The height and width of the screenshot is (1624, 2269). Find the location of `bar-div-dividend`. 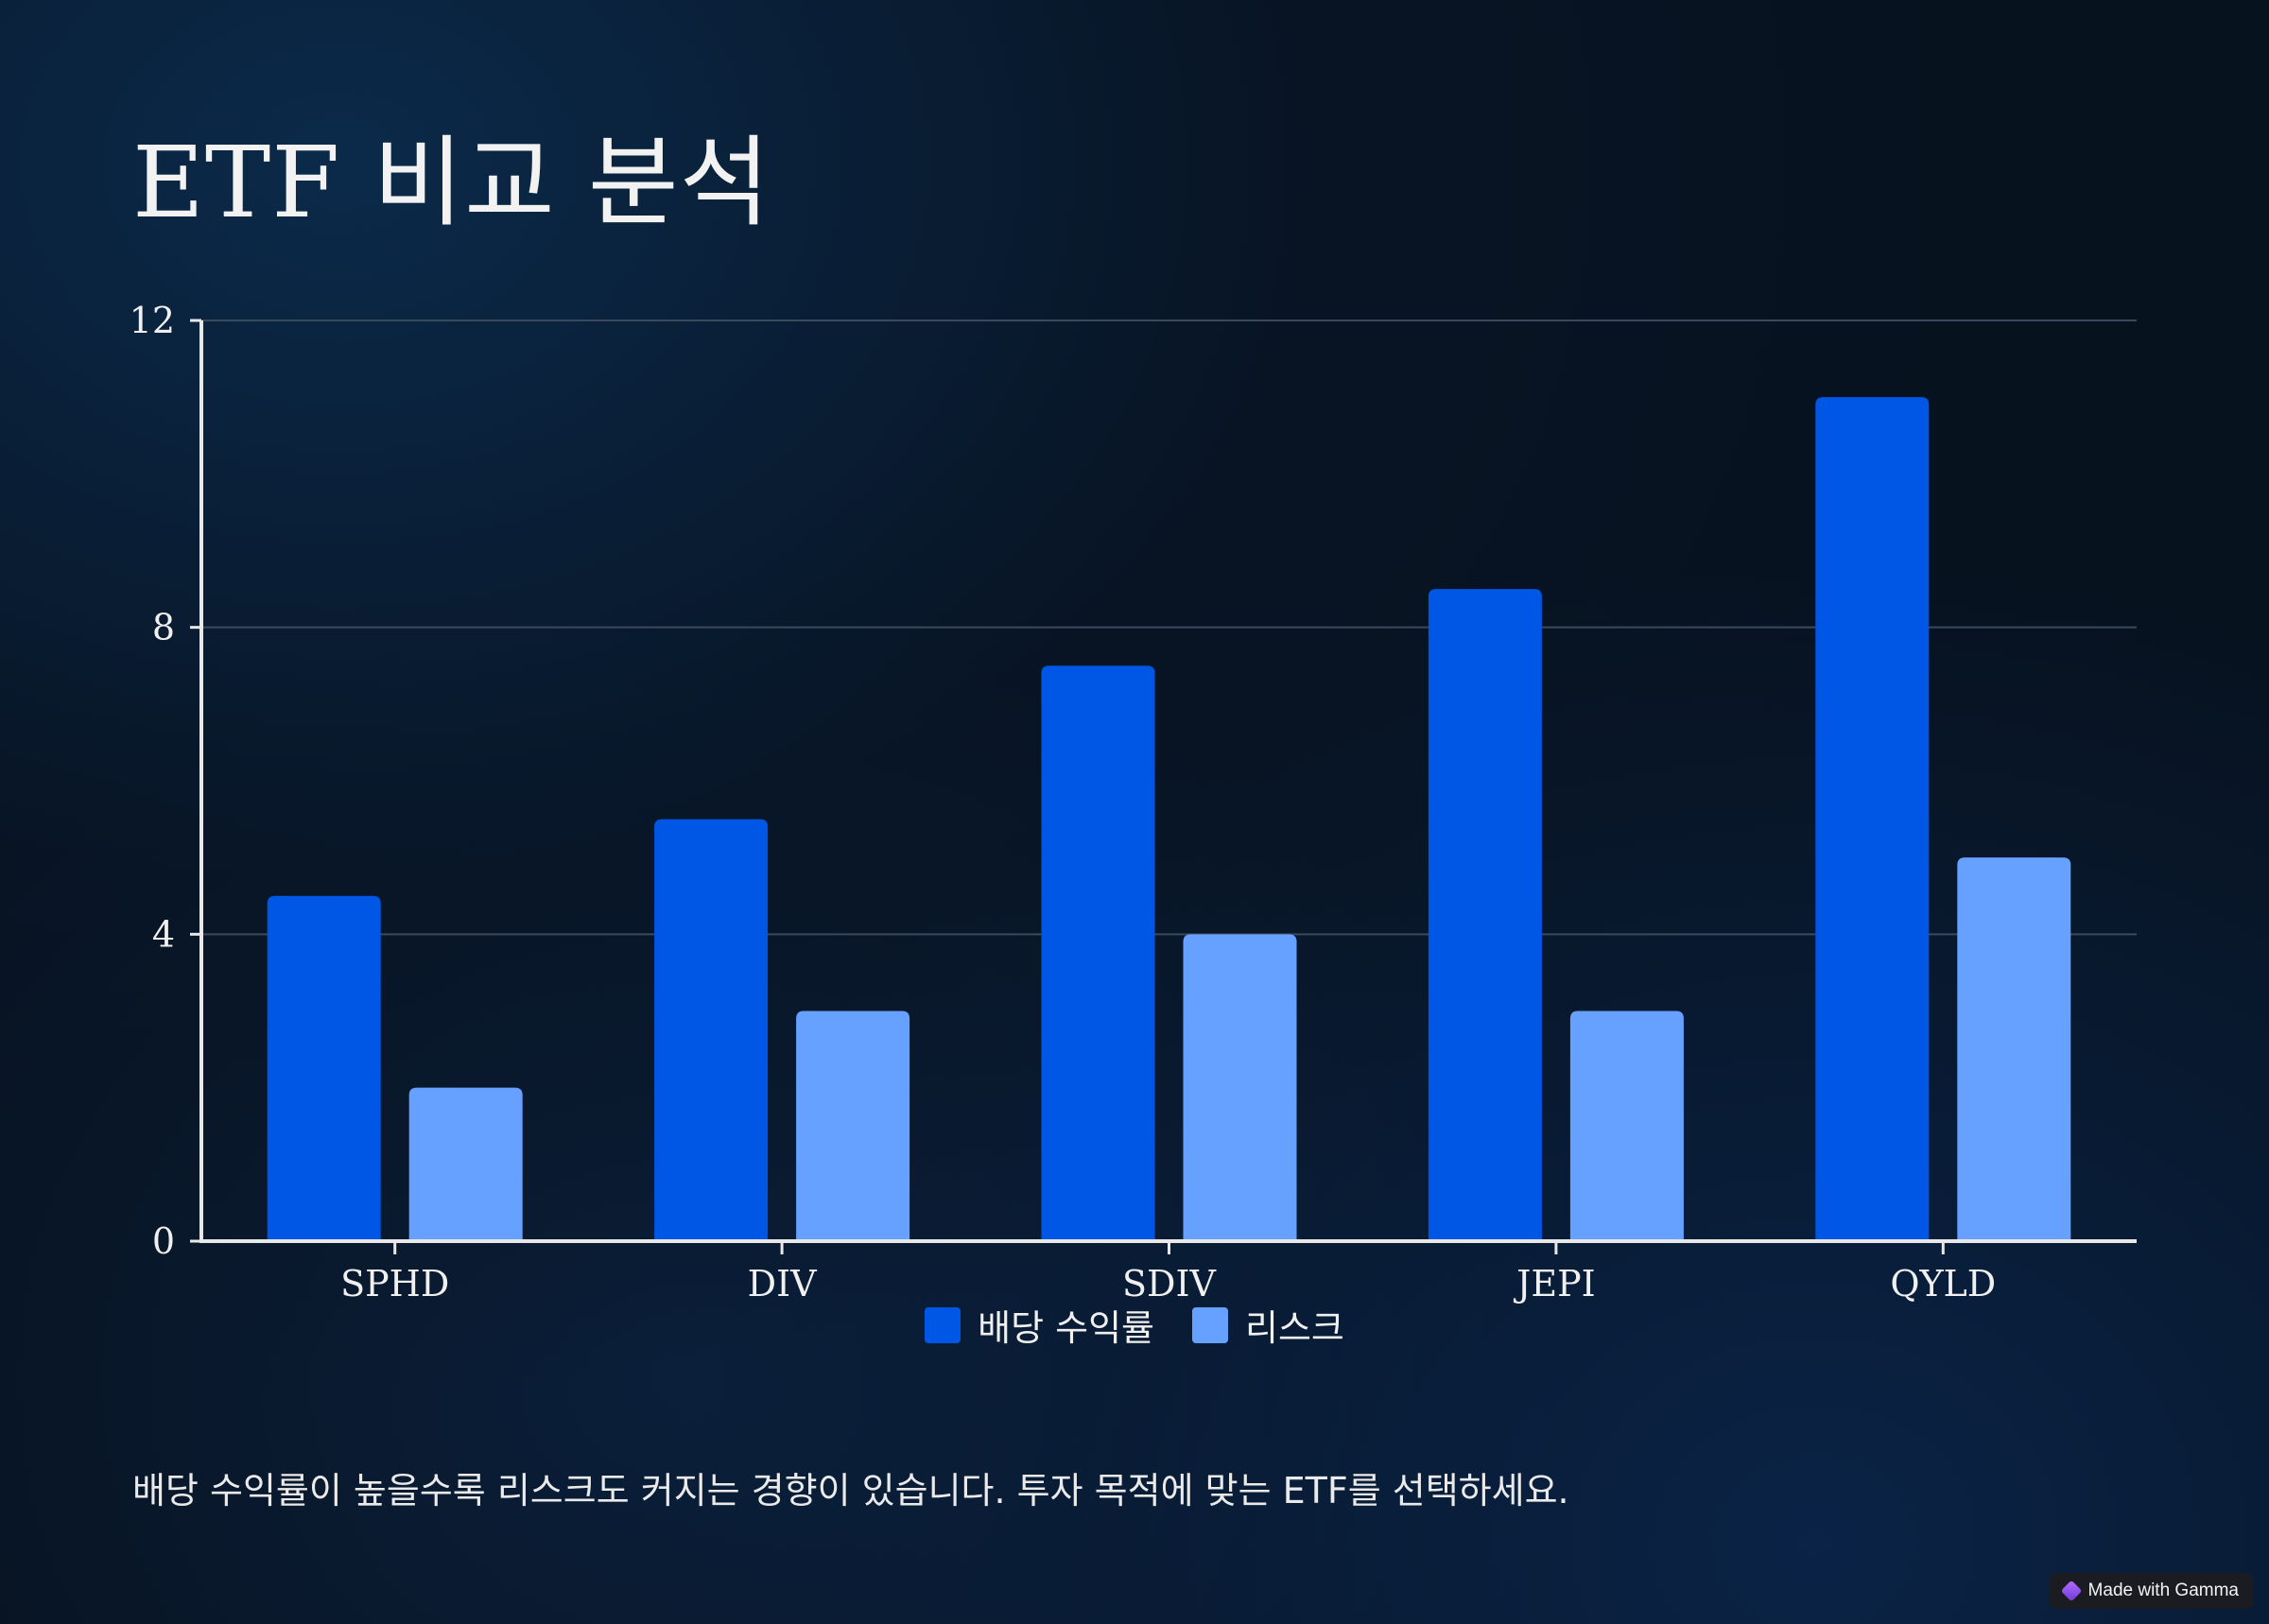

bar-div-dividend is located at coordinates (711, 1030).